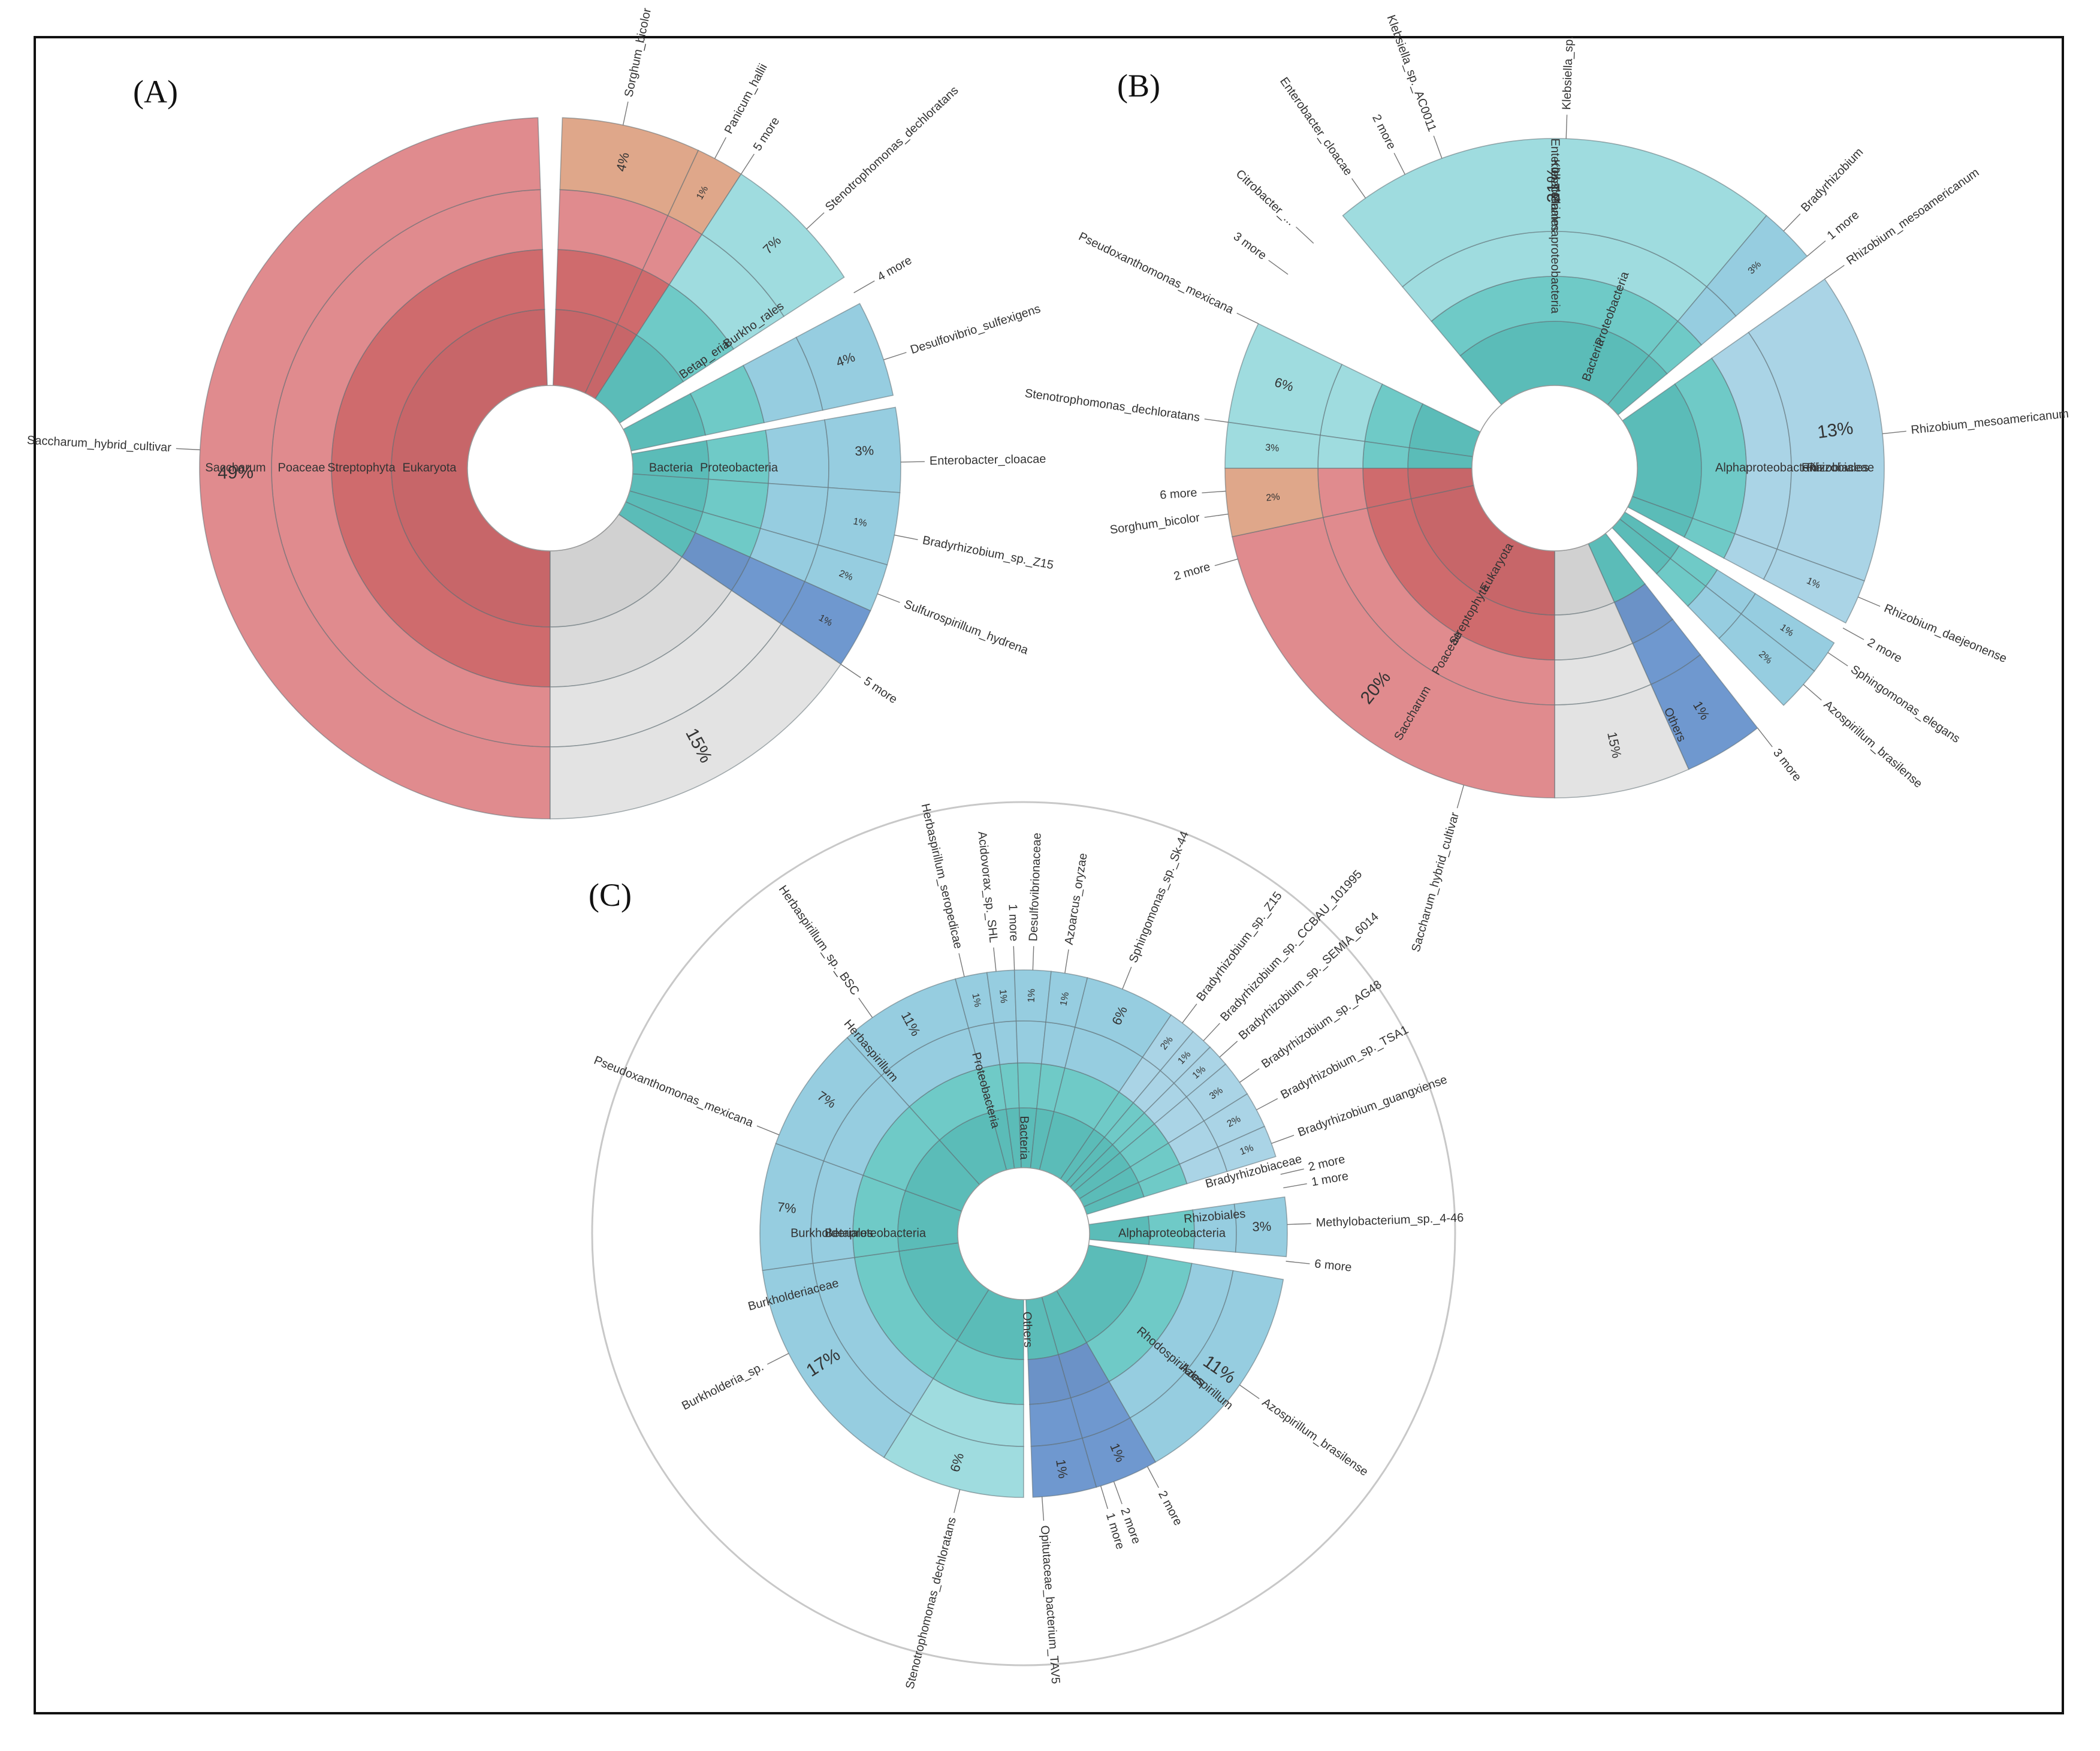  Describe the element at coordinates (966, 628) in the screenshot. I see `outer-taxon-label: Sulfurospirillum_hydrena` at that location.